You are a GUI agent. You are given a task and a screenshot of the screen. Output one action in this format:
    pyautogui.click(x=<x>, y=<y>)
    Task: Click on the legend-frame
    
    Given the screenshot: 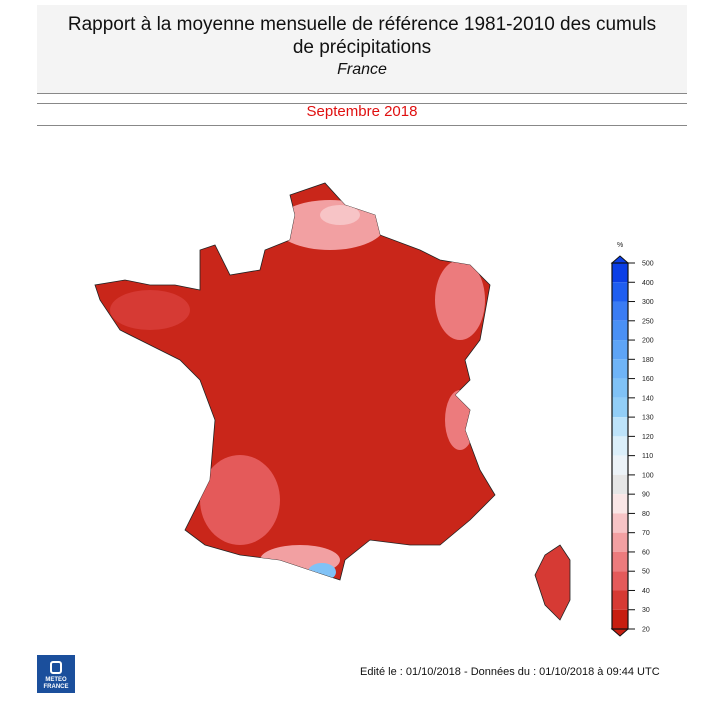 What is the action you would take?
    pyautogui.click(x=620, y=446)
    